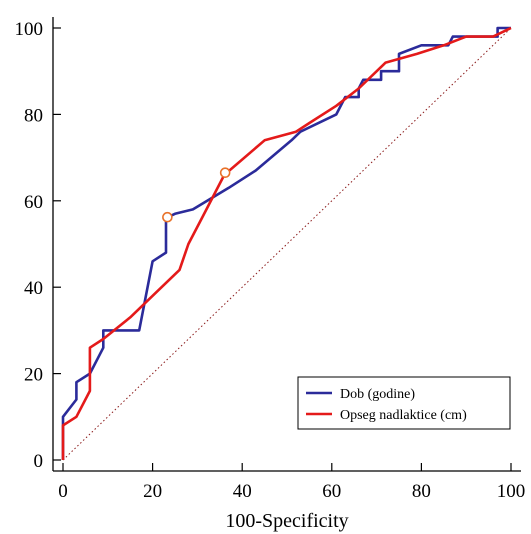 This screenshot has height=534, width=531. What do you see at coordinates (39, 461) in the screenshot?
I see `y-tick-label-0: 0` at bounding box center [39, 461].